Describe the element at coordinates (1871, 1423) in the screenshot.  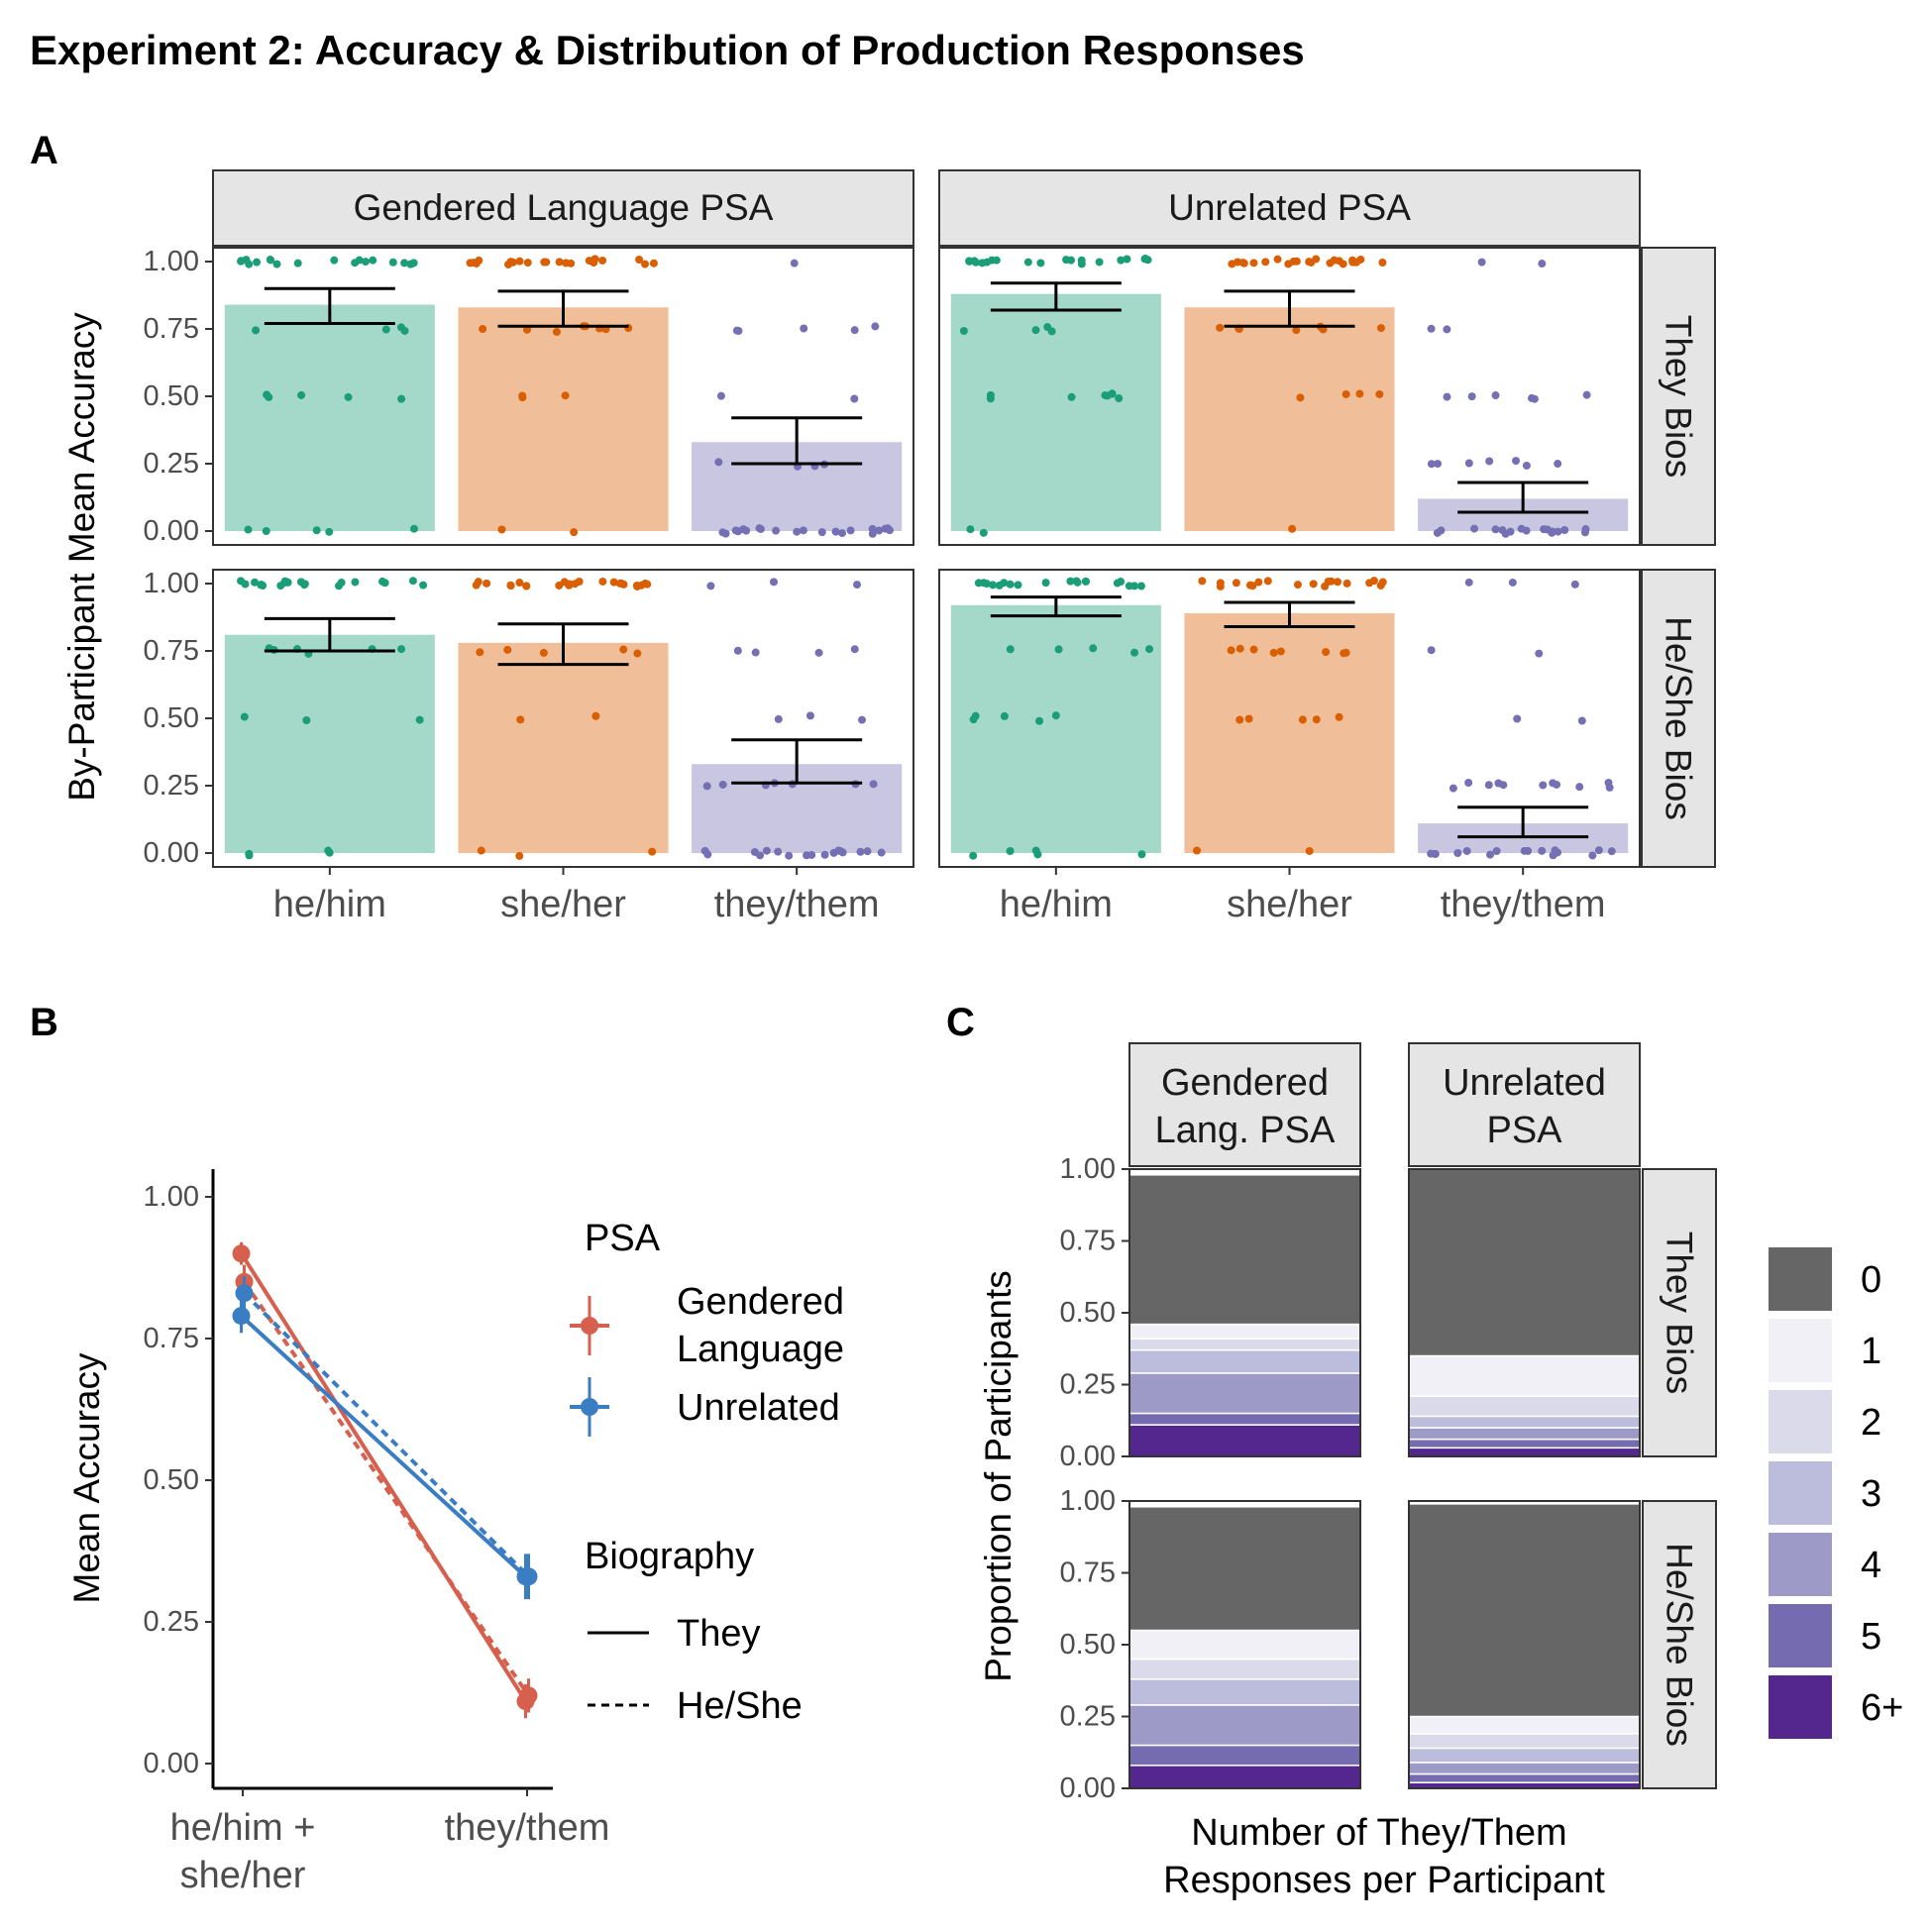
I see `legend-label-2: 2` at that location.